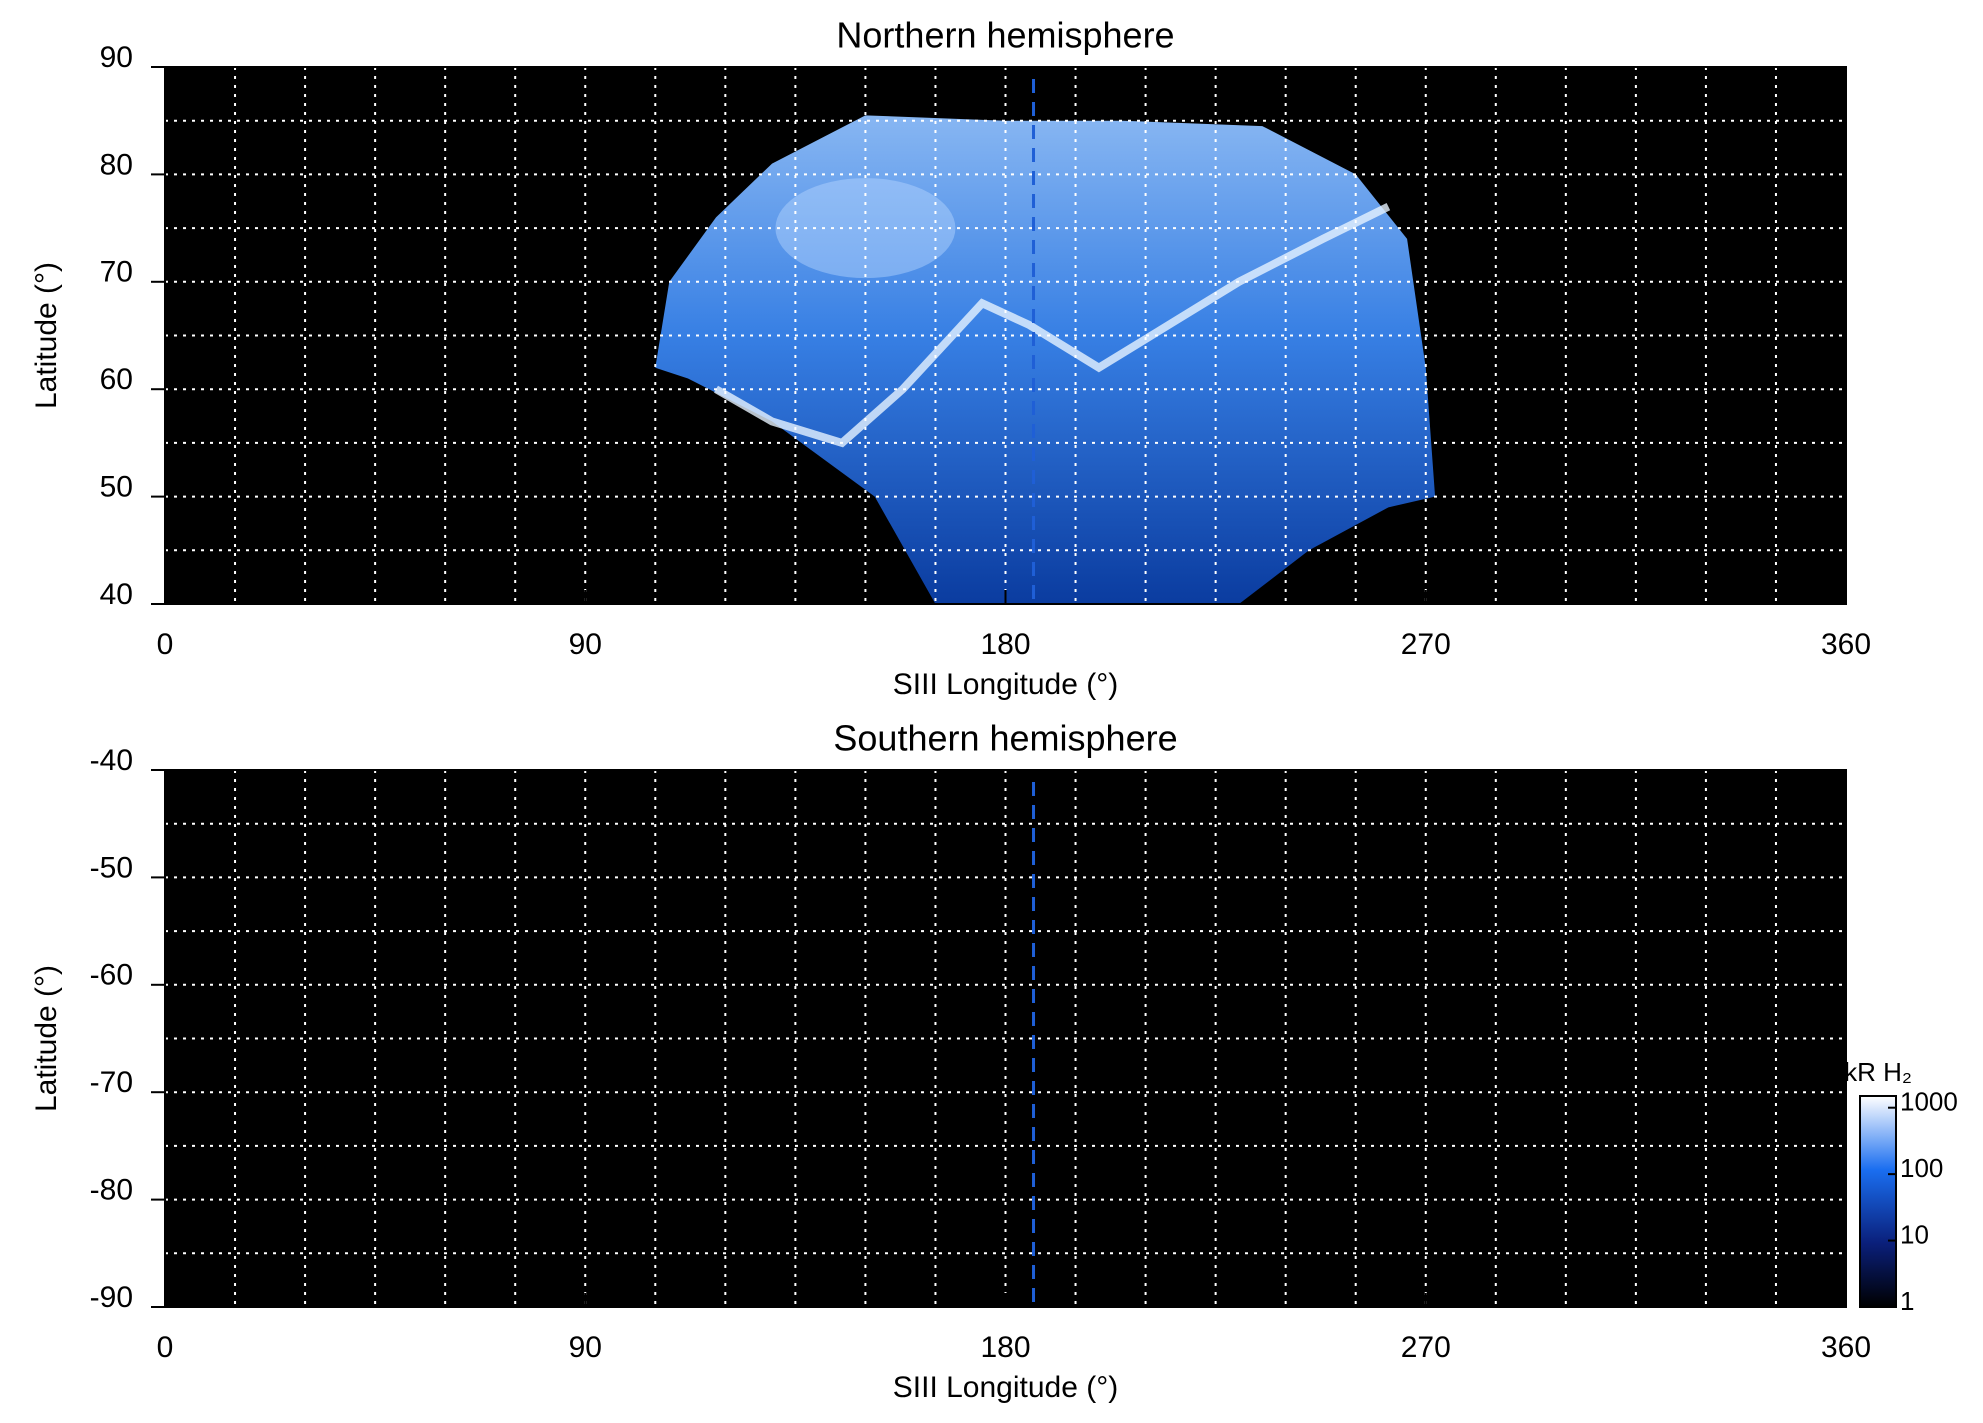  What do you see at coordinates (1052, 325) in the screenshot?
I see `auroral-oval` at bounding box center [1052, 325].